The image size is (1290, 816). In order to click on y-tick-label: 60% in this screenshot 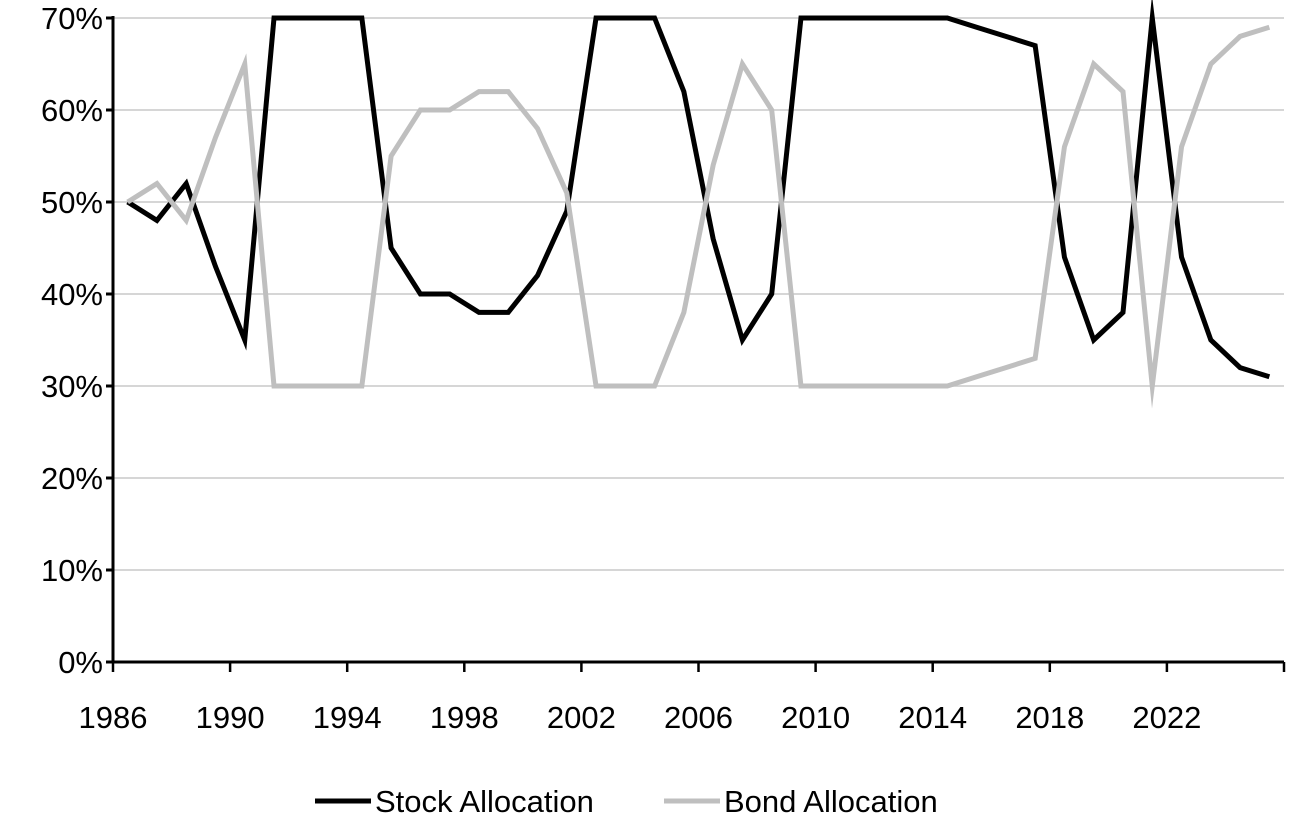, I will do `click(72, 110)`.